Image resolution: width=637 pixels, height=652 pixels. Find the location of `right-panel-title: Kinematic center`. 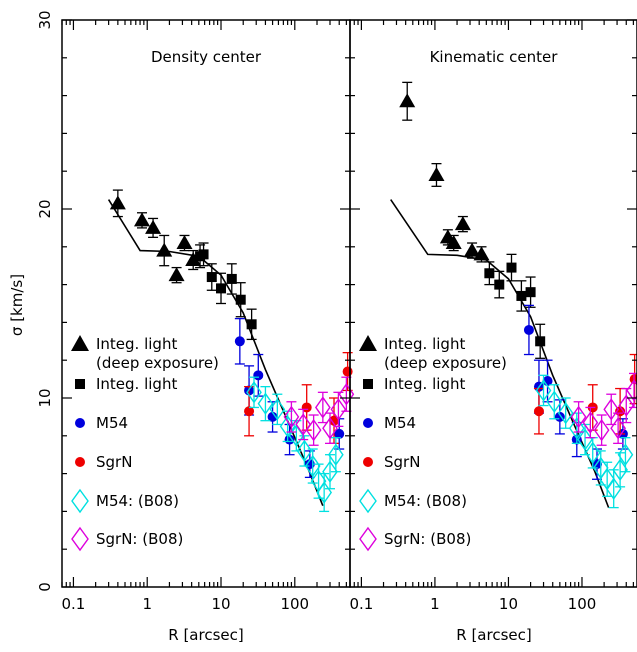

right-panel-title: Kinematic center is located at coordinates (494, 57).